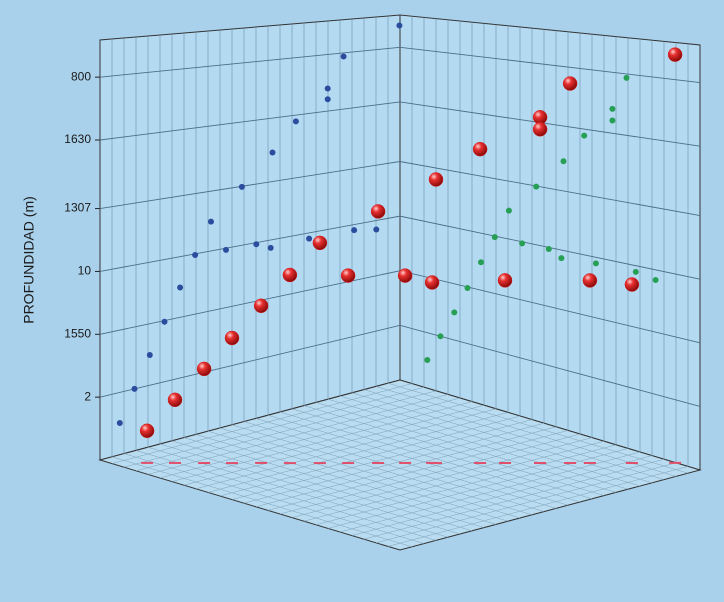 Image resolution: width=724 pixels, height=602 pixels. I want to click on y-tick-label: 1550, so click(77, 333).